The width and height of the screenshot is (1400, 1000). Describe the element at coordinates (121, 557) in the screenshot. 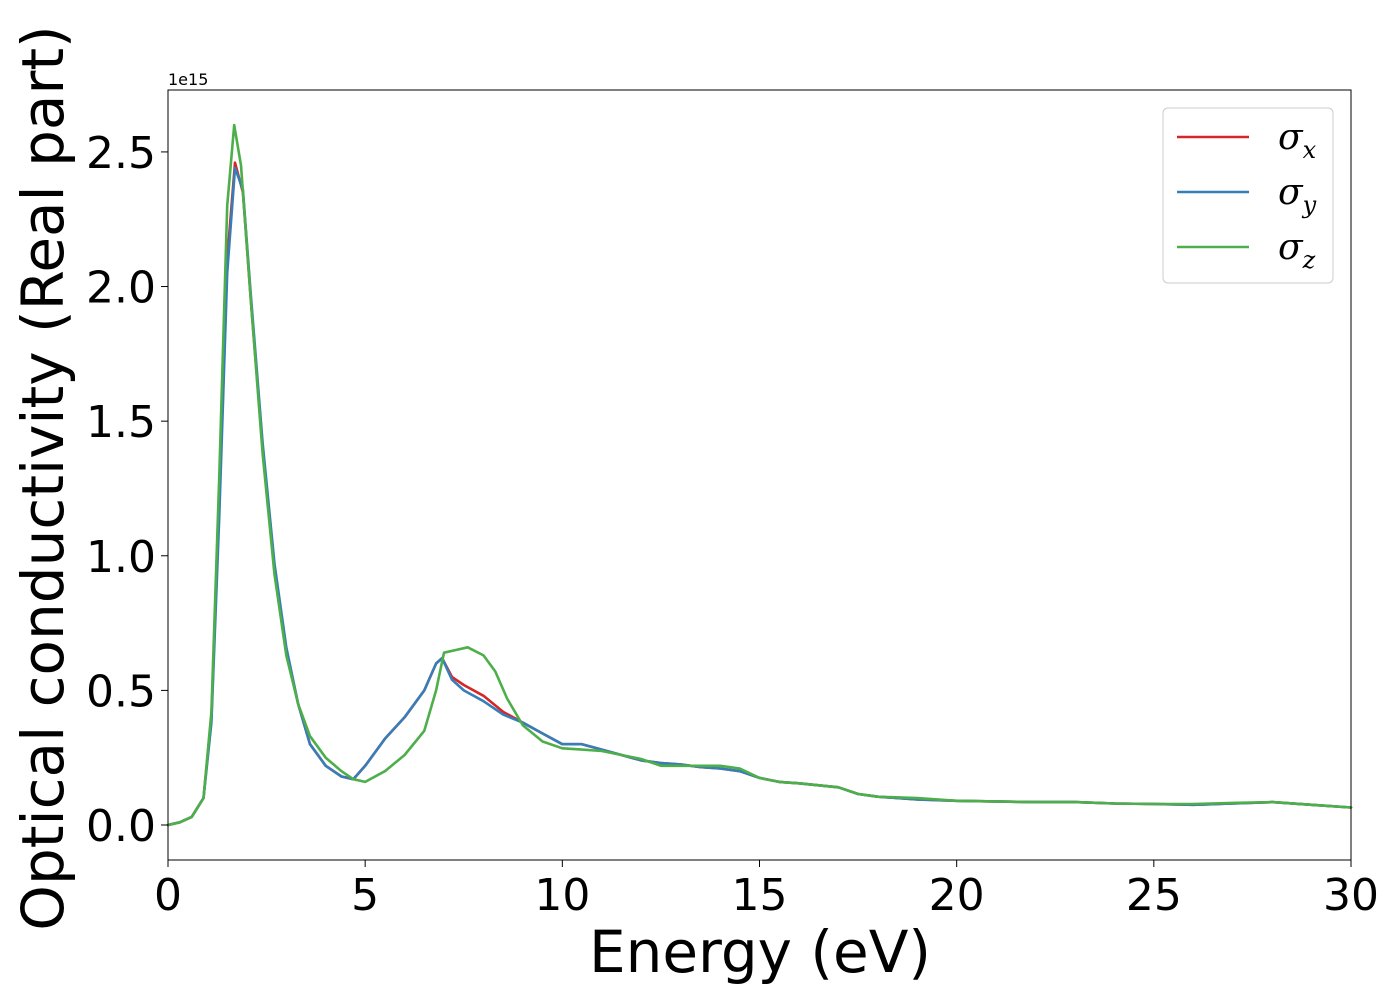

I see `y-tick-label: 1.0` at that location.